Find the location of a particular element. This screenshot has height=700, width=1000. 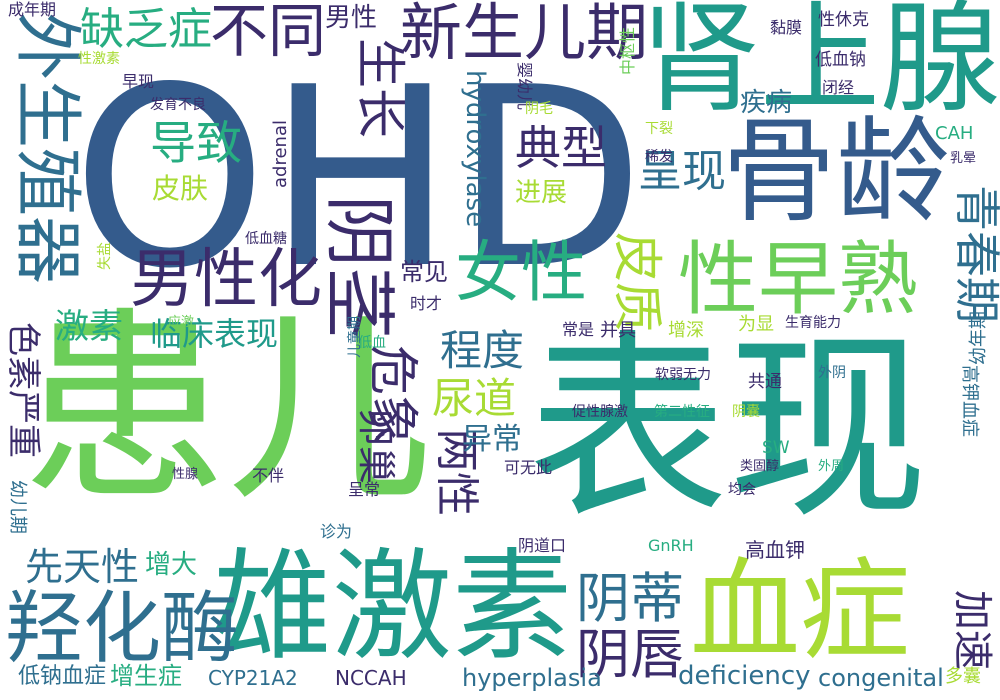

word-biaoxian: 表现 is located at coordinates (728, 429).